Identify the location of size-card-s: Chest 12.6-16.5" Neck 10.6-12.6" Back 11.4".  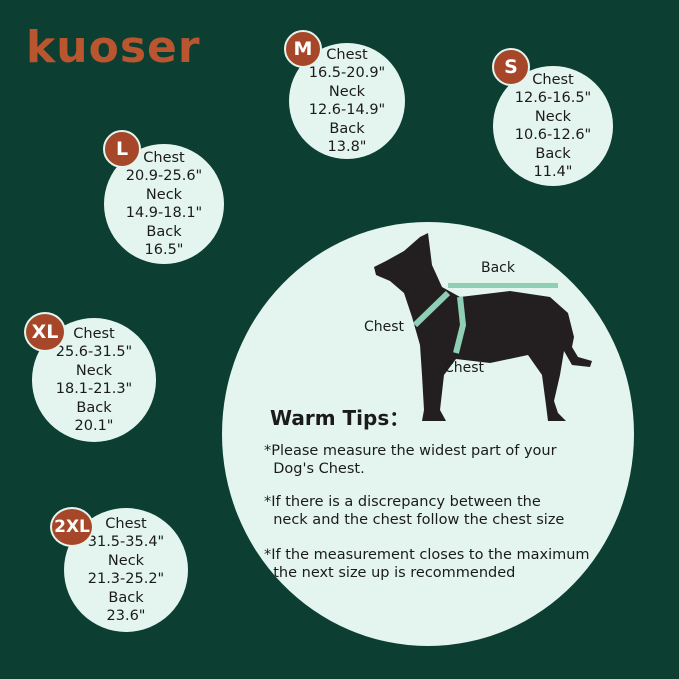
(553, 126).